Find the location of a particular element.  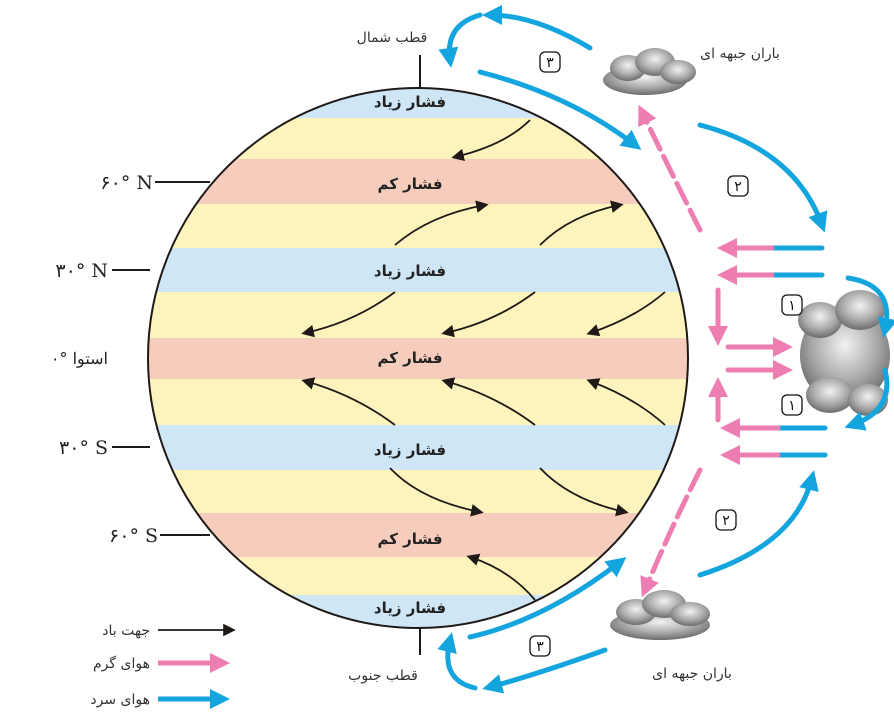

warm-air-arrows is located at coordinates (715, 351).